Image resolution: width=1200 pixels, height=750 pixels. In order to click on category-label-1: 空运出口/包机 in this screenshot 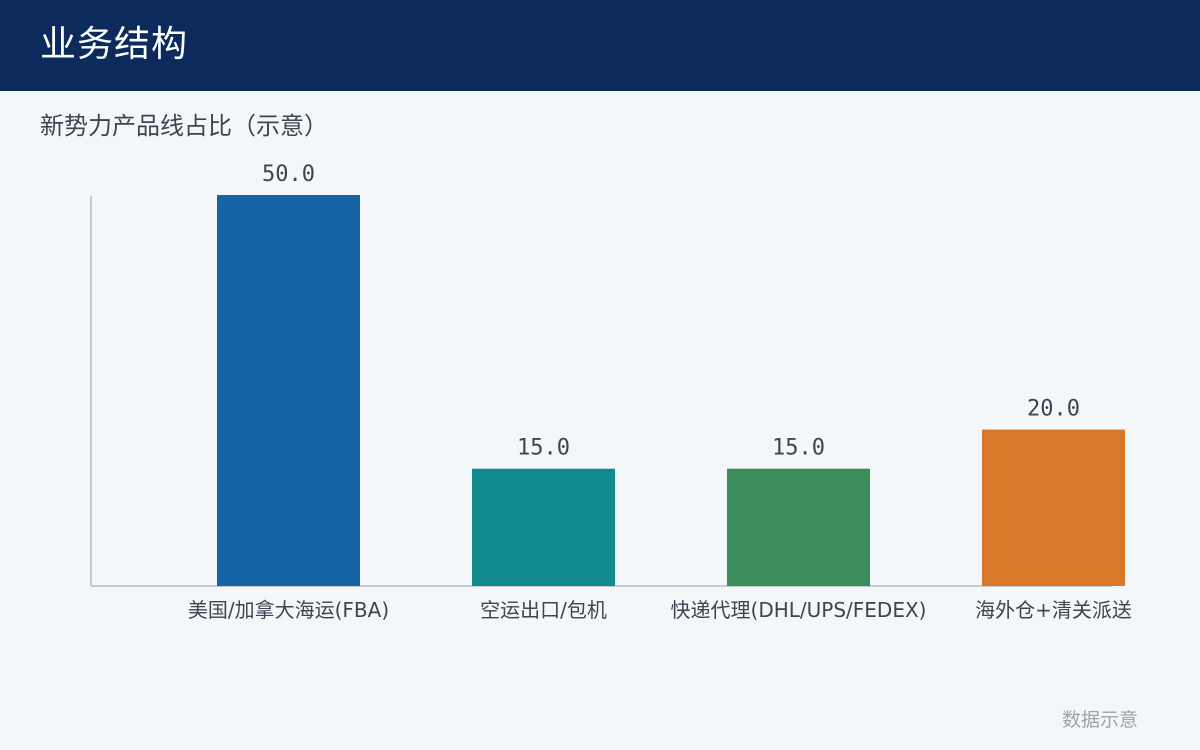, I will do `click(543, 610)`.